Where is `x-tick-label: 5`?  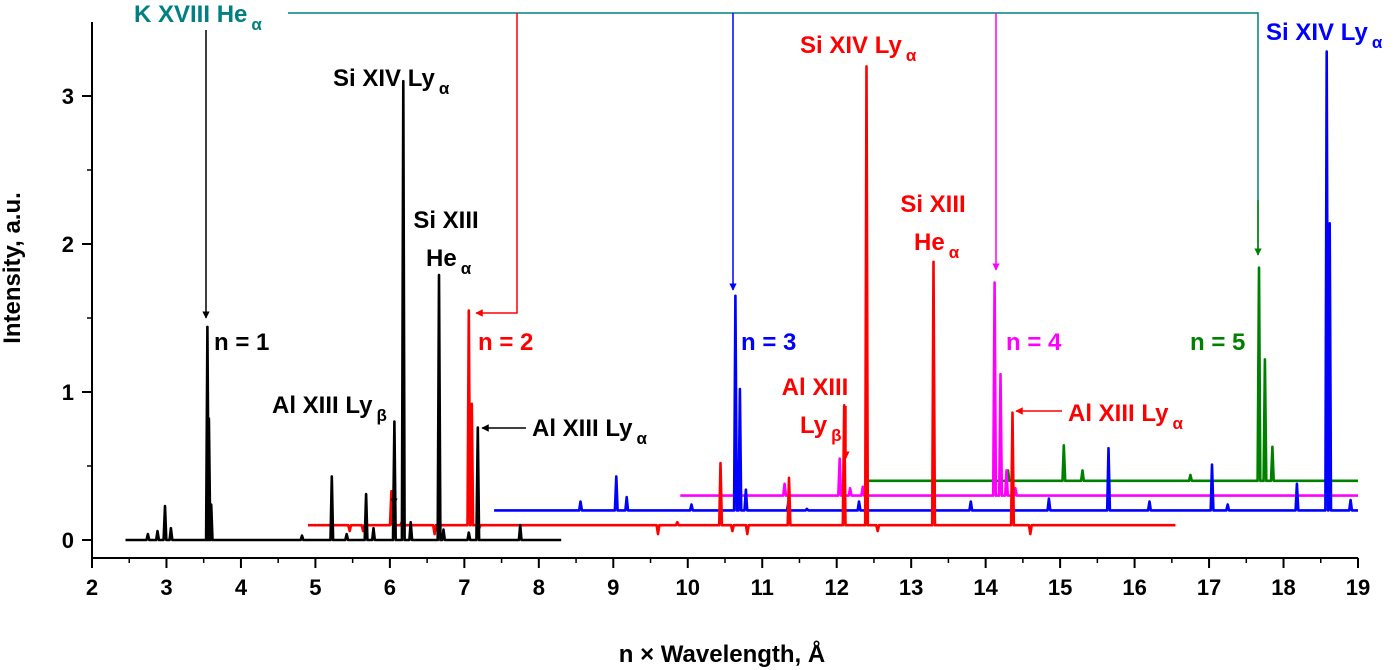
x-tick-label: 5 is located at coordinates (315, 587).